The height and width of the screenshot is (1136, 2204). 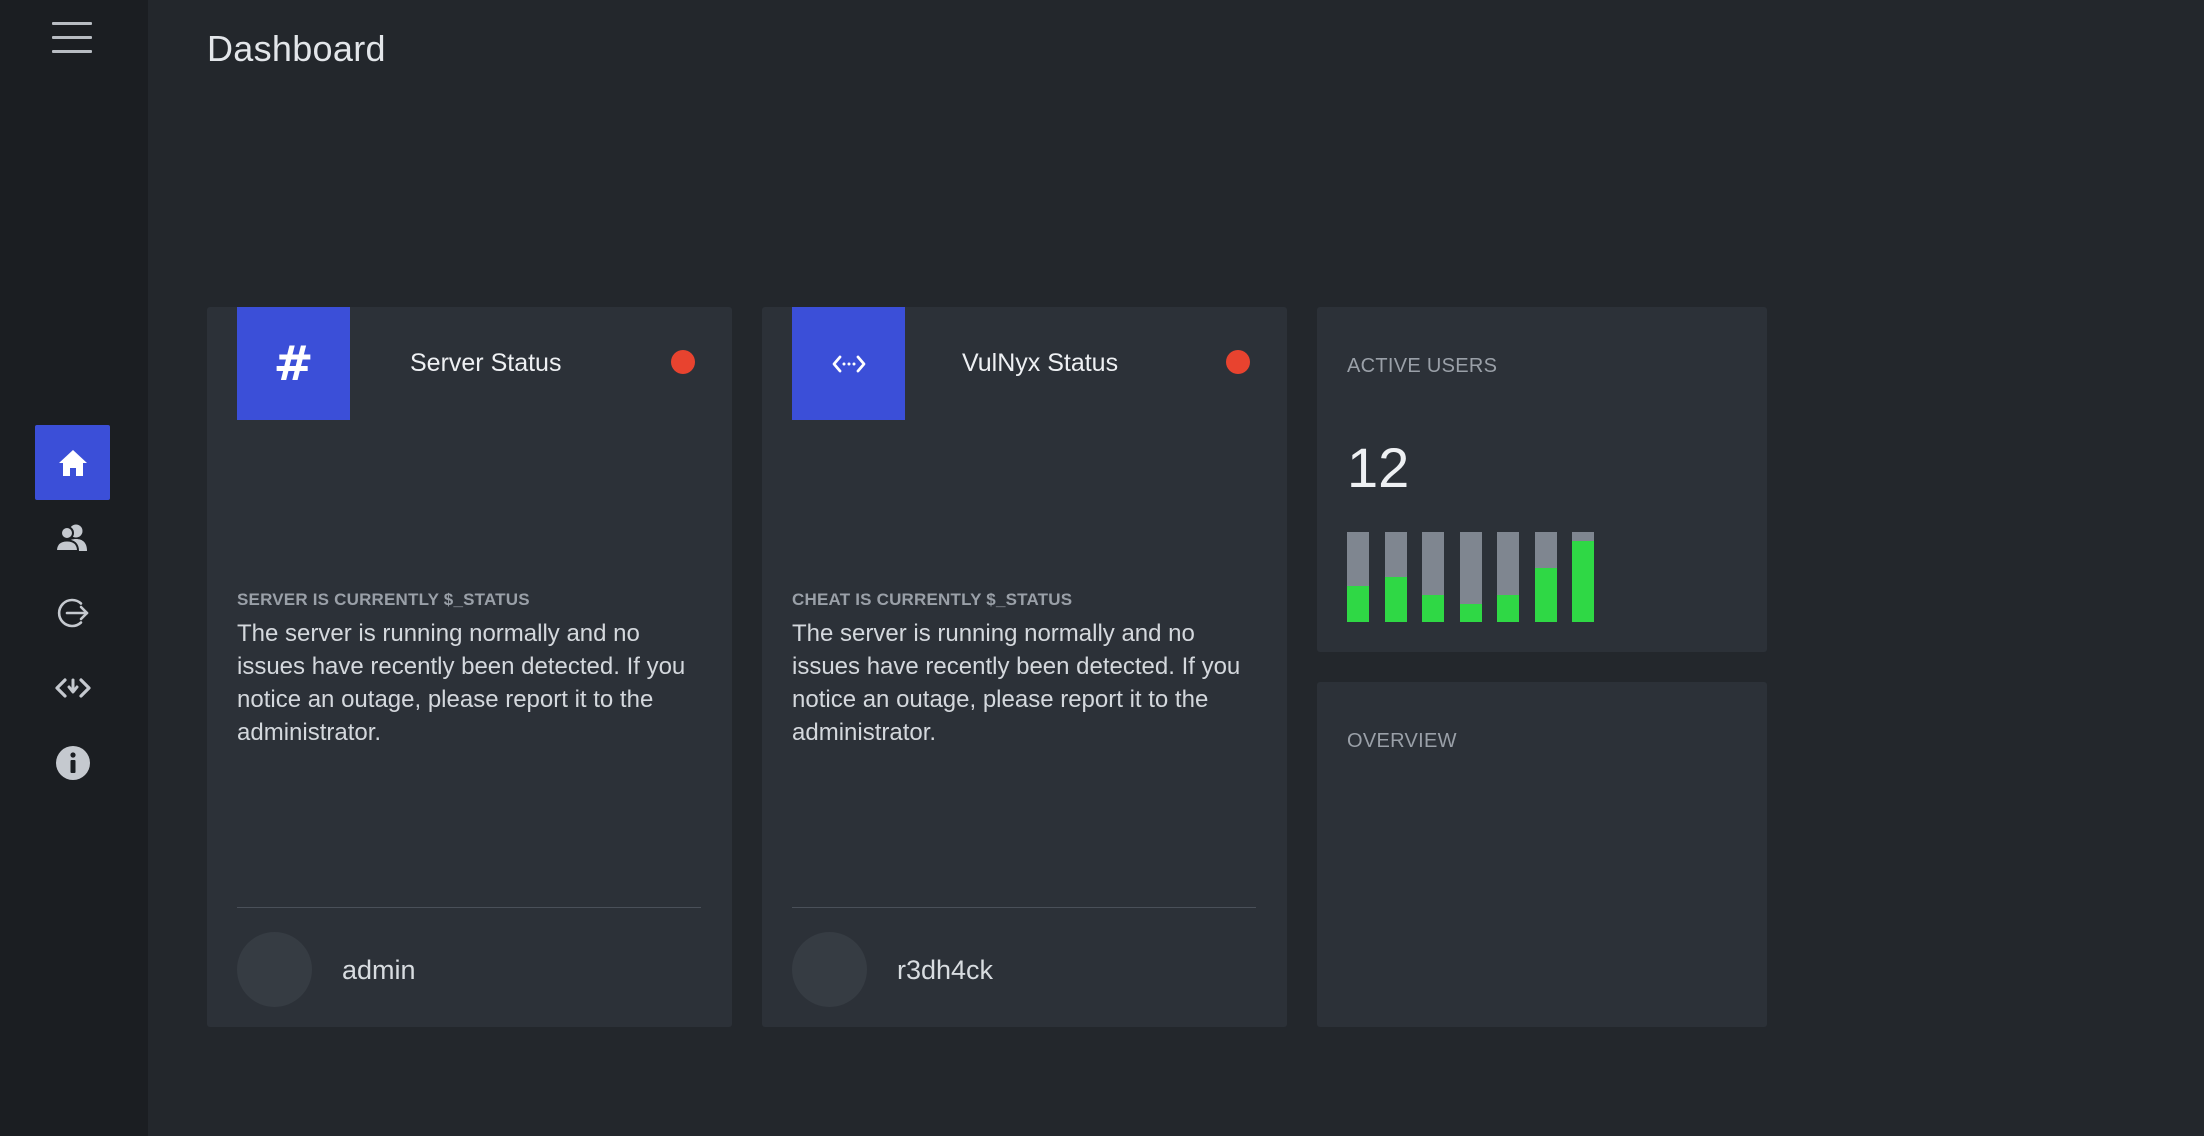 I want to click on card-heading: OVERVIEW, so click(x=1402, y=741).